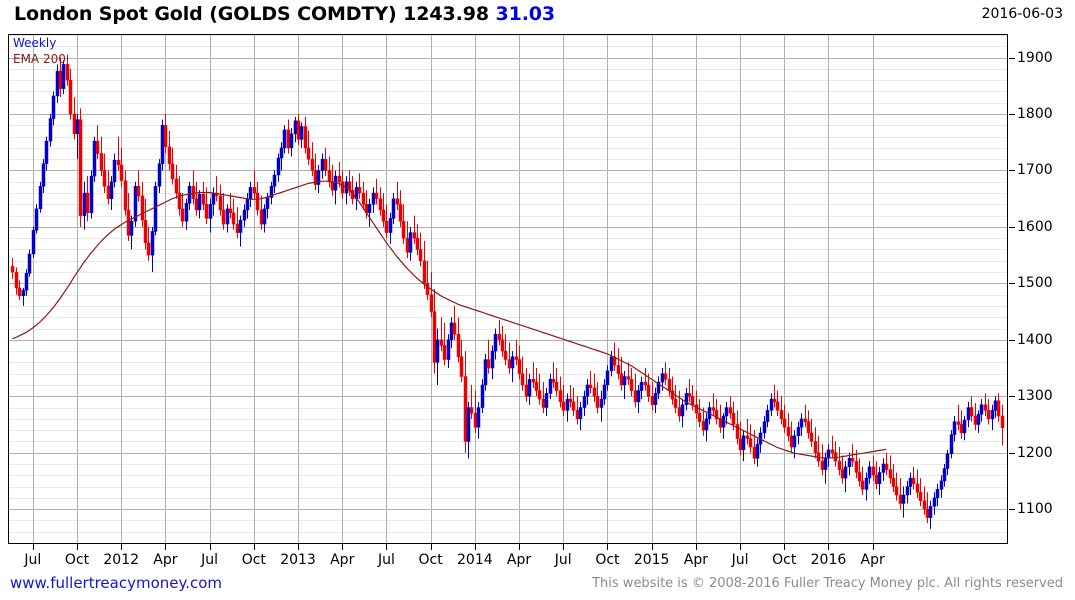 The height and width of the screenshot is (600, 1075). Describe the element at coordinates (116, 583) in the screenshot. I see `website-url: www.fullertreacymoney.com` at that location.